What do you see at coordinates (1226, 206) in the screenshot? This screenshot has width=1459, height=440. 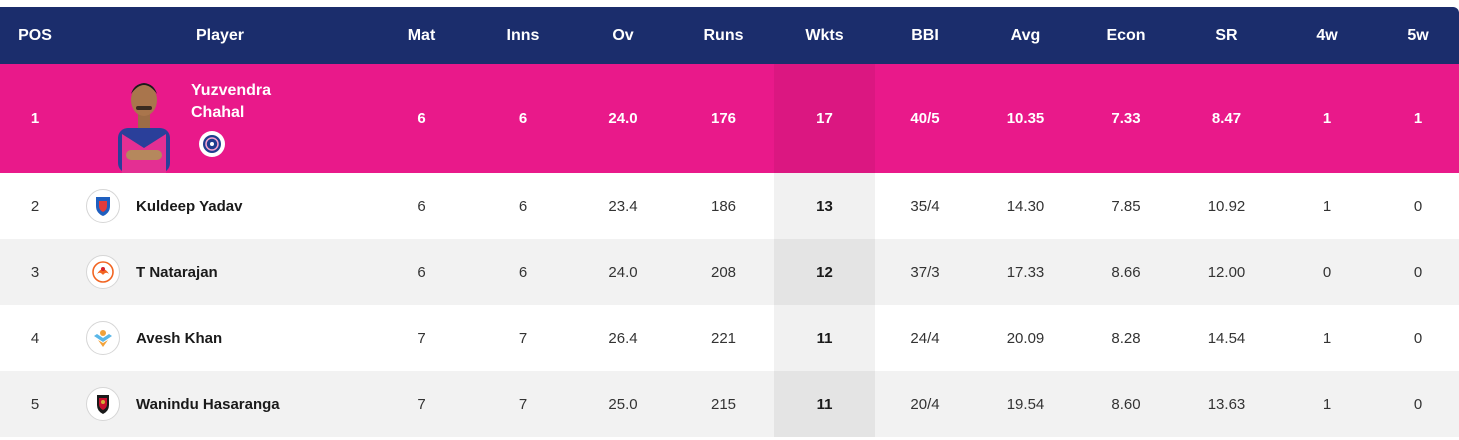 I see `sr-cell: 10.92` at bounding box center [1226, 206].